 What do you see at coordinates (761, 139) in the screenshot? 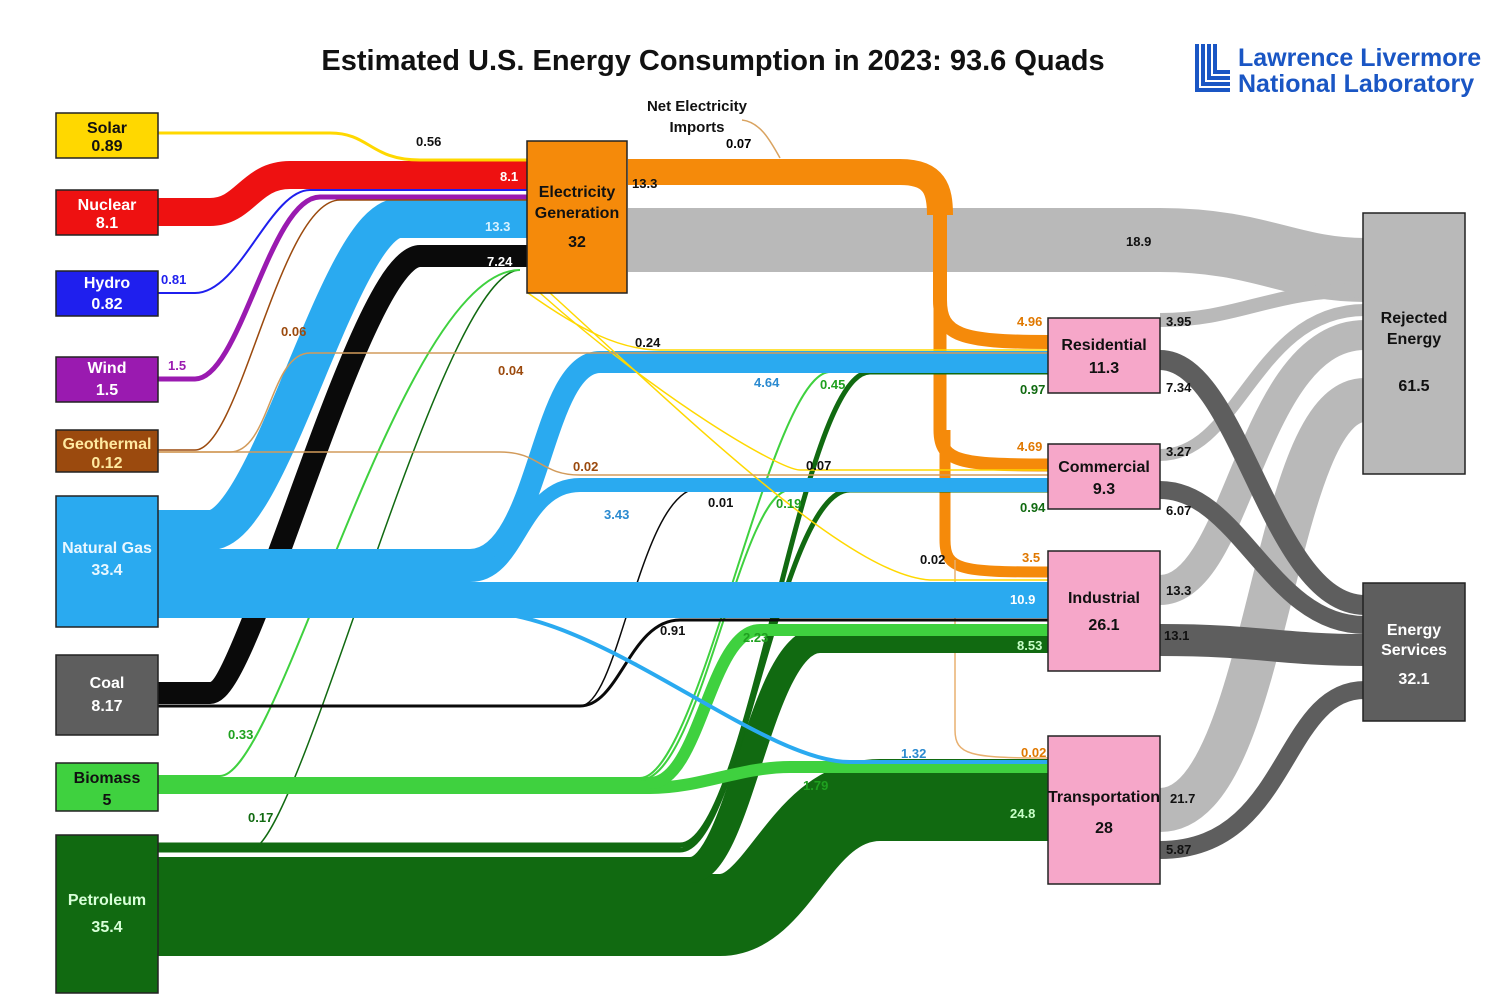
I see `net-imports-connector` at bounding box center [761, 139].